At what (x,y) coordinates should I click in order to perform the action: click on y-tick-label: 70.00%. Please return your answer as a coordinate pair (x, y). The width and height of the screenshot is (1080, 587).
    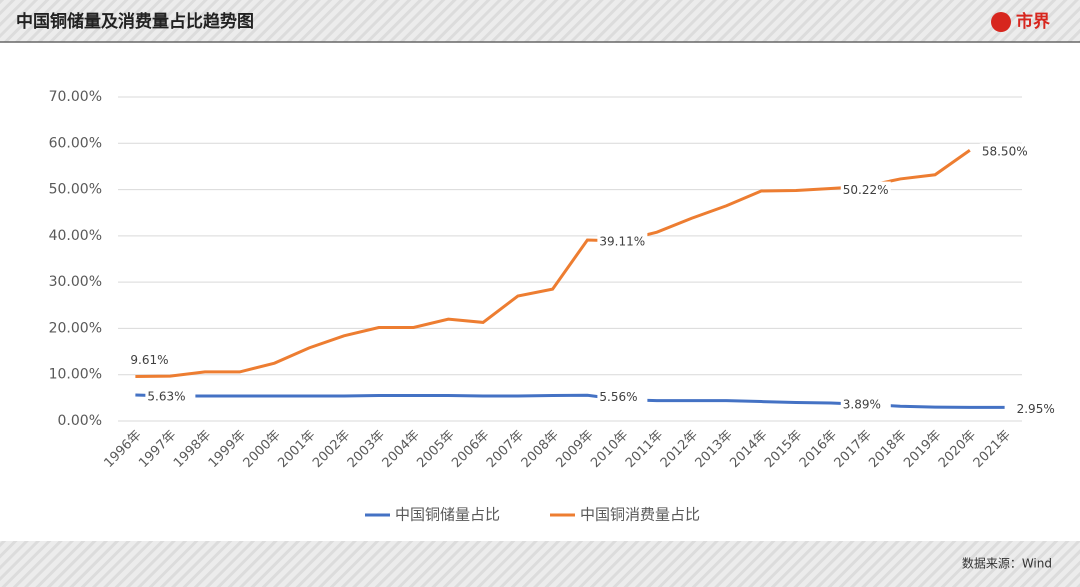
    Looking at the image, I should click on (75, 97).